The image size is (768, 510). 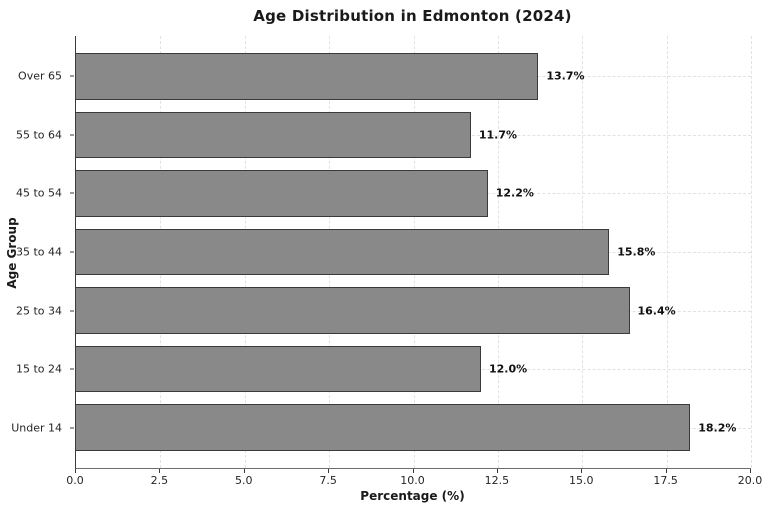 I want to click on x-axis-title: Percentage (%), so click(x=412, y=496).